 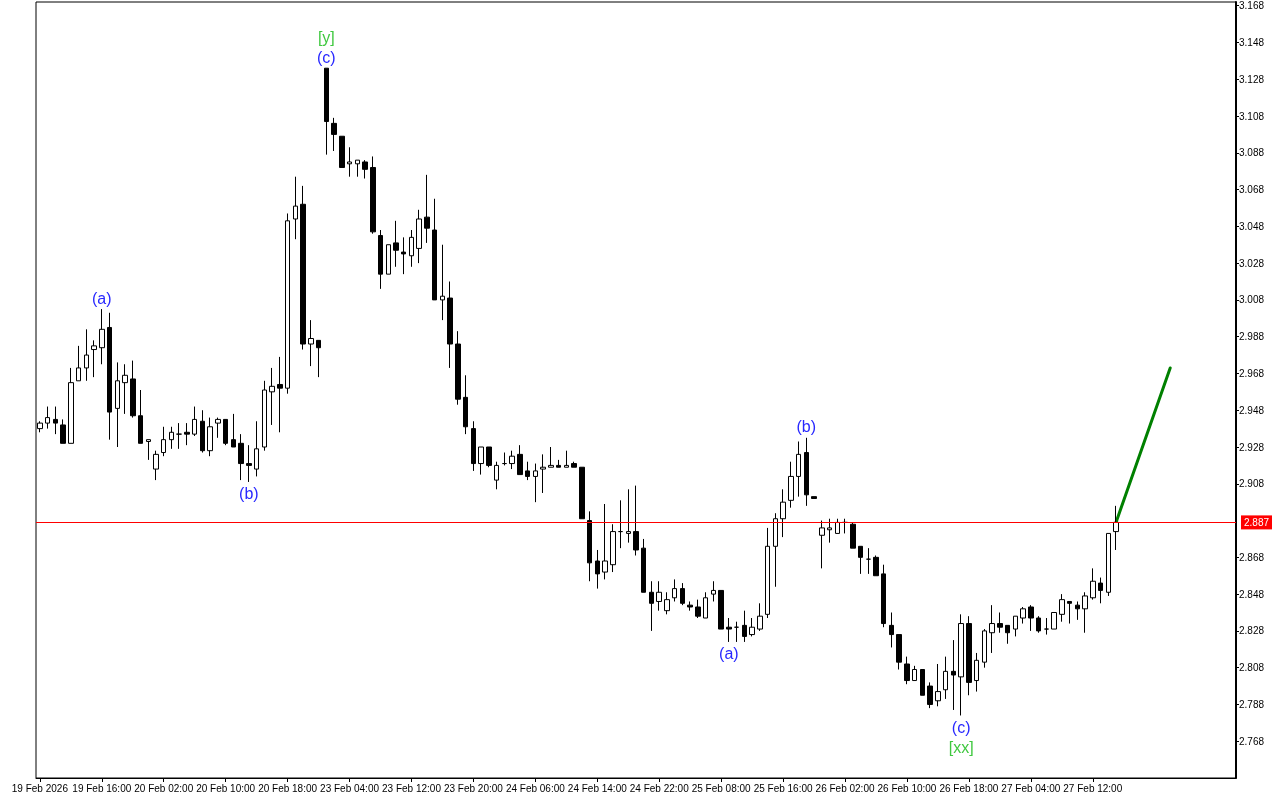 I want to click on x-tick-label: 23 Feb 04:00, so click(x=350, y=788).